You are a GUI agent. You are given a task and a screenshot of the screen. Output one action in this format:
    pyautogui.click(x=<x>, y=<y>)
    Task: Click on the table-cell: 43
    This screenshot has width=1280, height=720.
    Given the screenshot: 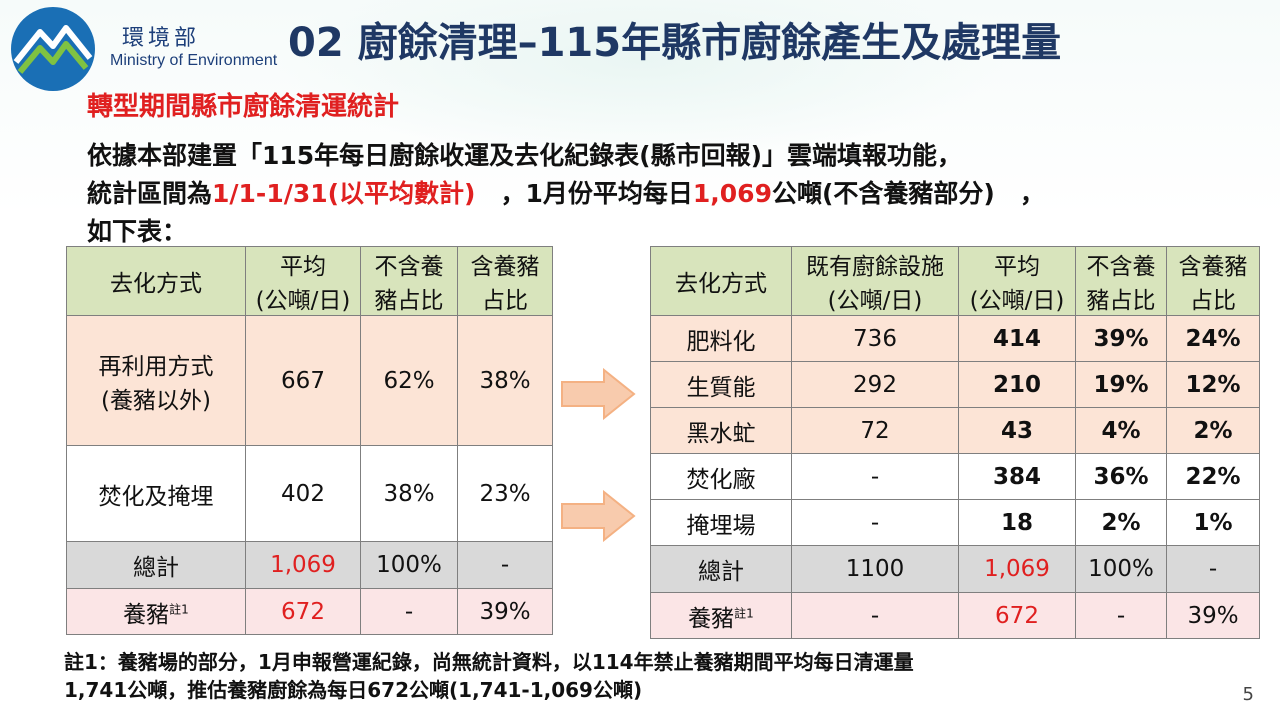 What is the action you would take?
    pyautogui.click(x=1017, y=430)
    